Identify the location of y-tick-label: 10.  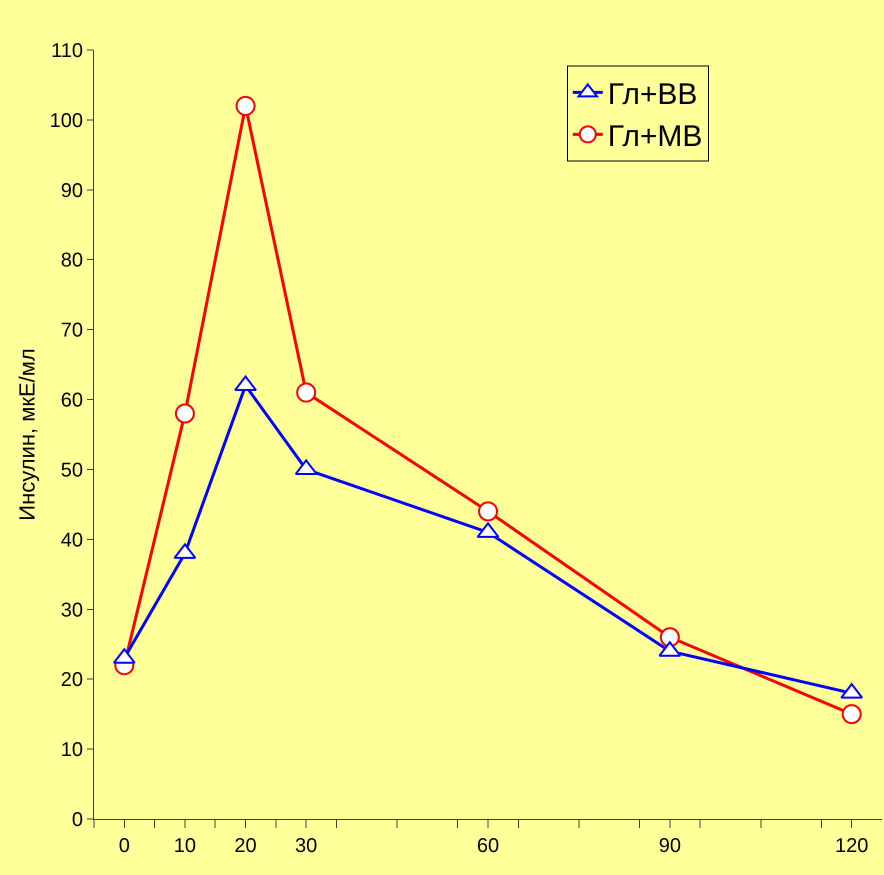
(71, 750).